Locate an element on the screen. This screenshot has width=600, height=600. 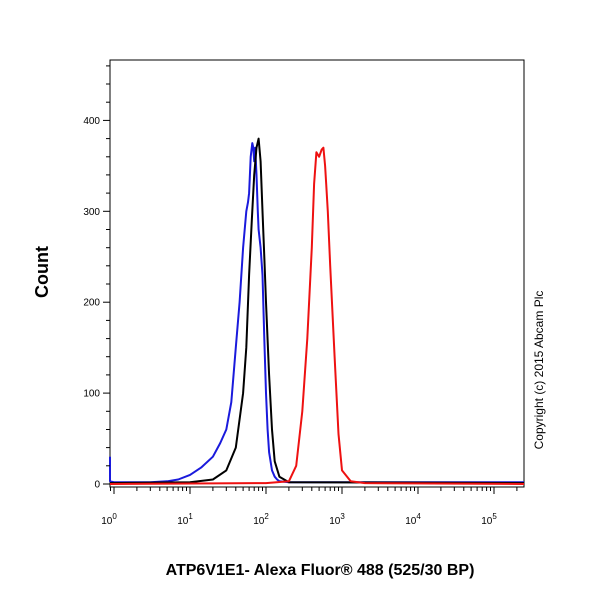
x-tick-label: 10⁰ is located at coordinates (109, 519).